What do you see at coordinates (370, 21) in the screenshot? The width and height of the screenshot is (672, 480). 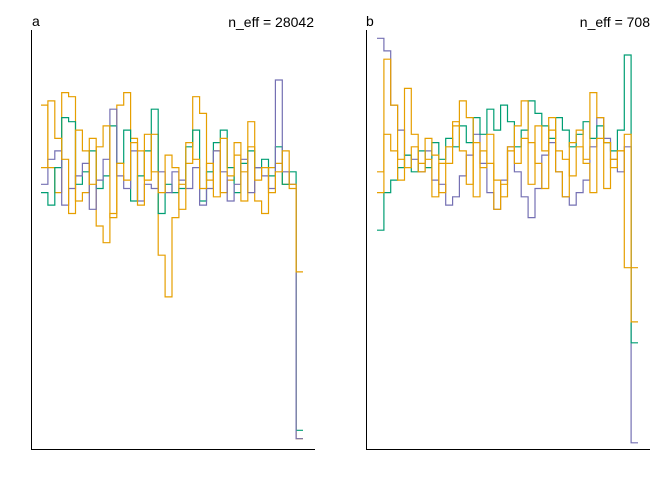 I see `panel-b-label: b` at bounding box center [370, 21].